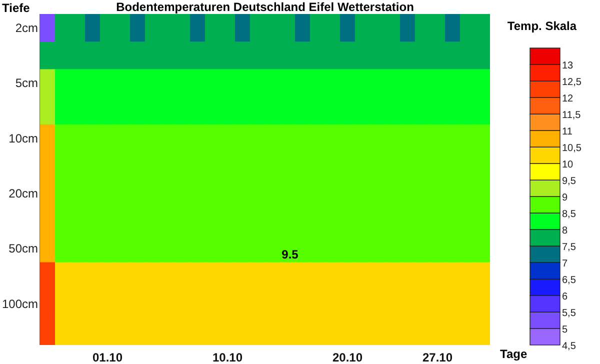  What do you see at coordinates (265, 7) in the screenshot?
I see `chart-title: Bodentemperaturen Deutschland Eifel Wetterstation` at bounding box center [265, 7].